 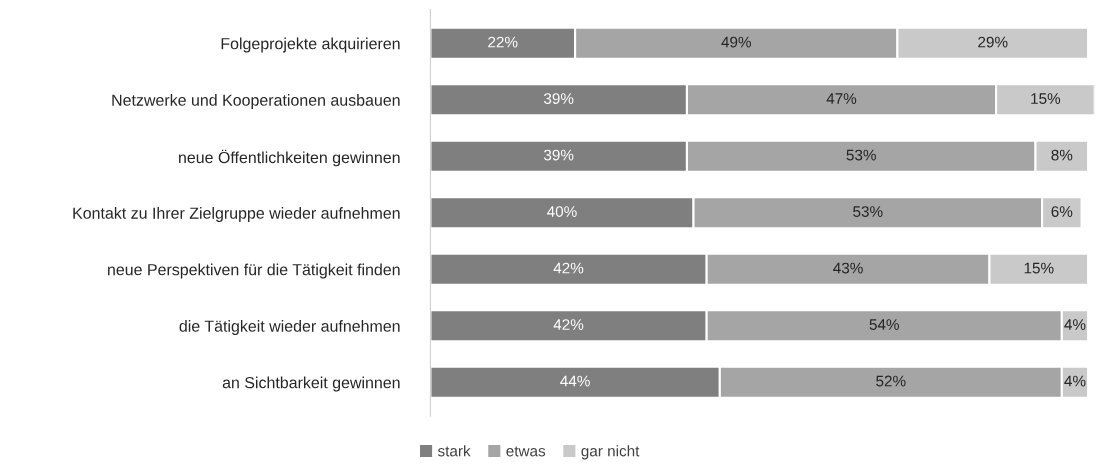 What do you see at coordinates (1062, 155) in the screenshot?
I see `data-label: 8%` at bounding box center [1062, 155].